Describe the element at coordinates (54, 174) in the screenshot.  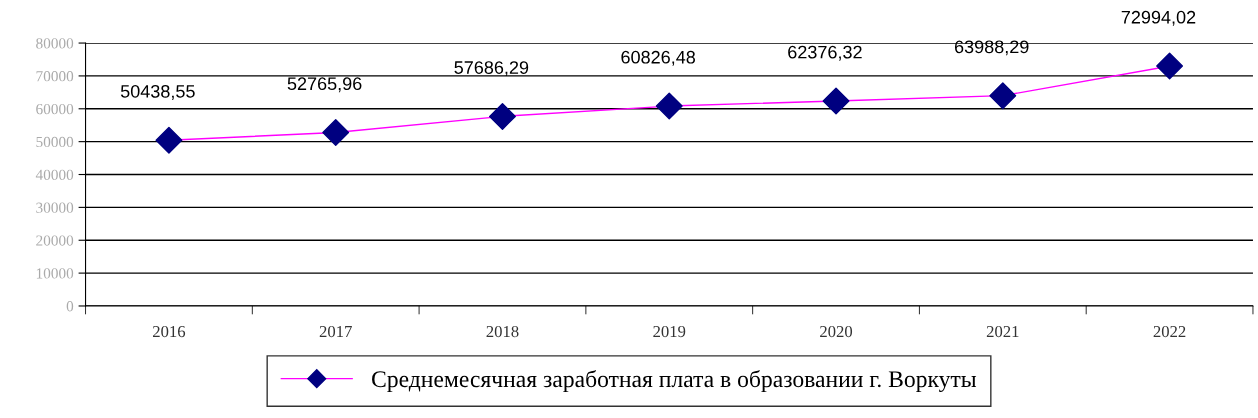
I see `y-tick-label: 40000` at that location.